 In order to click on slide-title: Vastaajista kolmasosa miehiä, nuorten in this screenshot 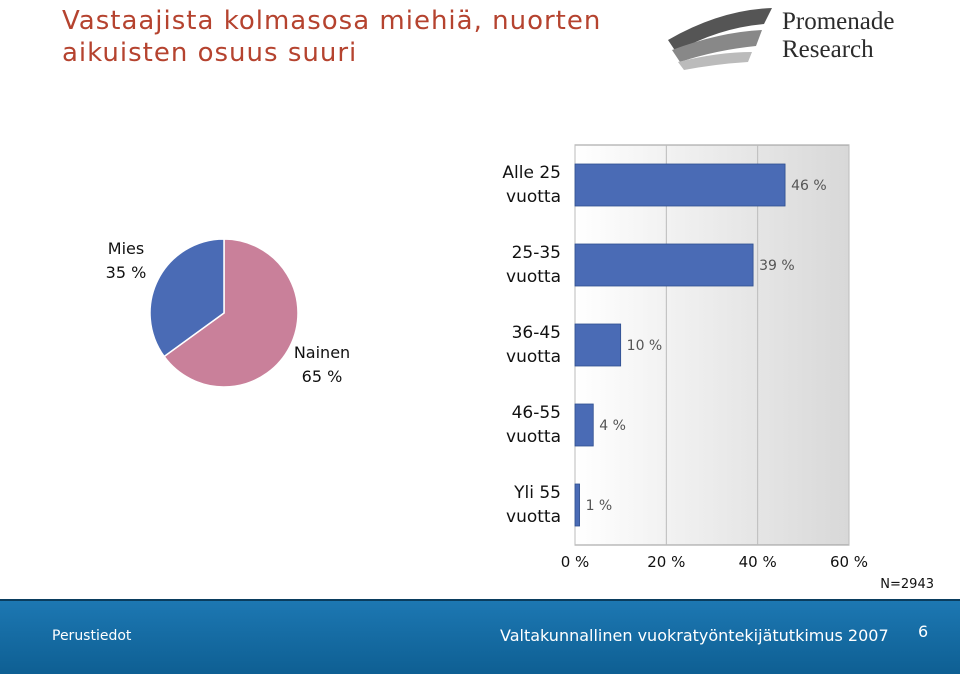, I will do `click(332, 21)`.